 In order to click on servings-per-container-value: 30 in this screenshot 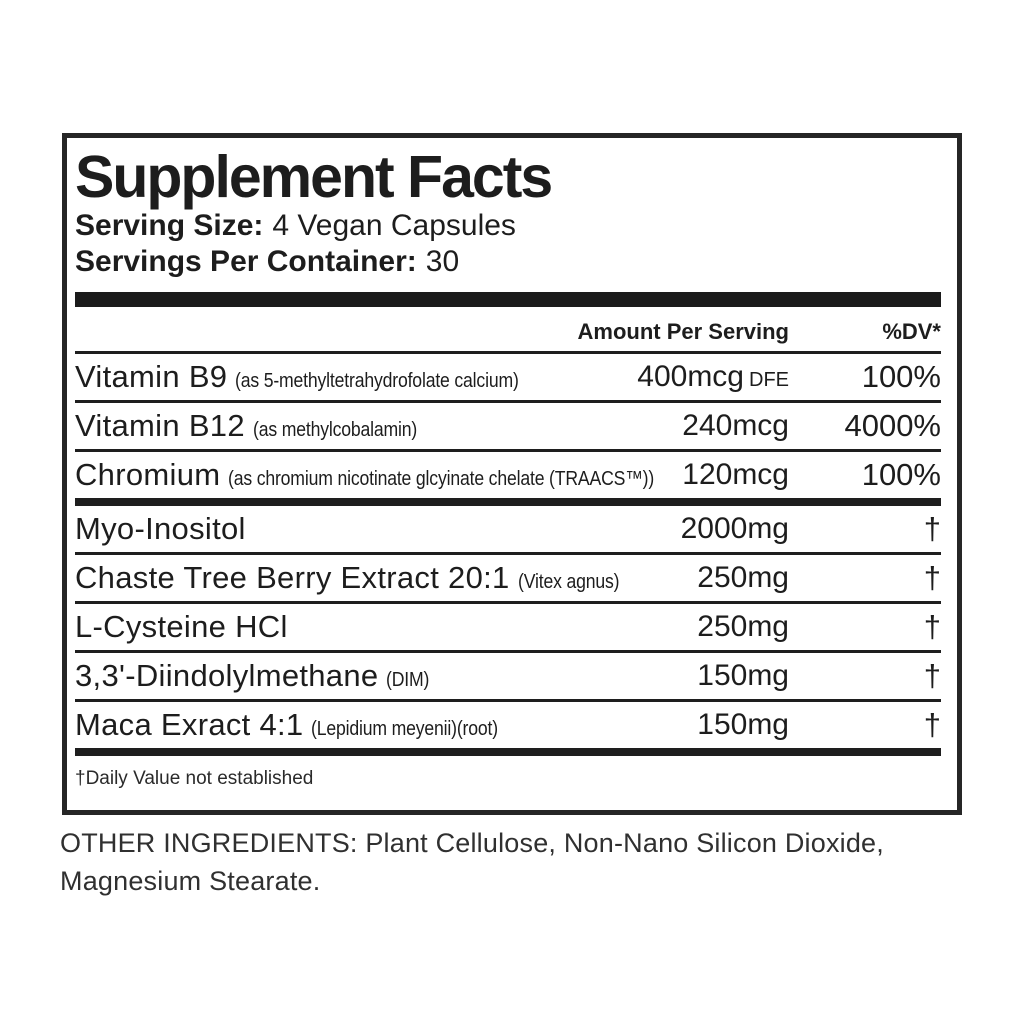, I will do `click(442, 261)`.